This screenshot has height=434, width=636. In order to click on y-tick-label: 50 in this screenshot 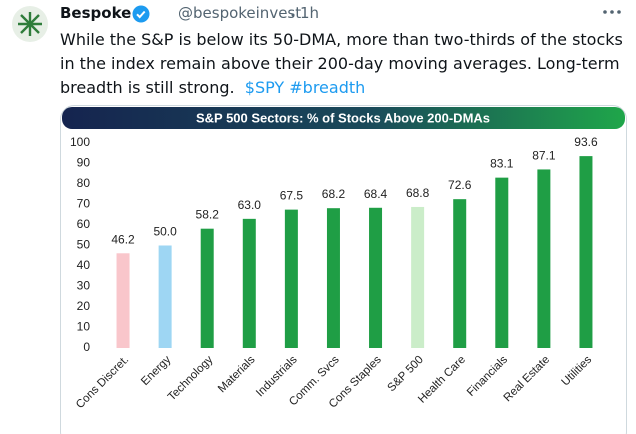, I will do `click(84, 245)`.